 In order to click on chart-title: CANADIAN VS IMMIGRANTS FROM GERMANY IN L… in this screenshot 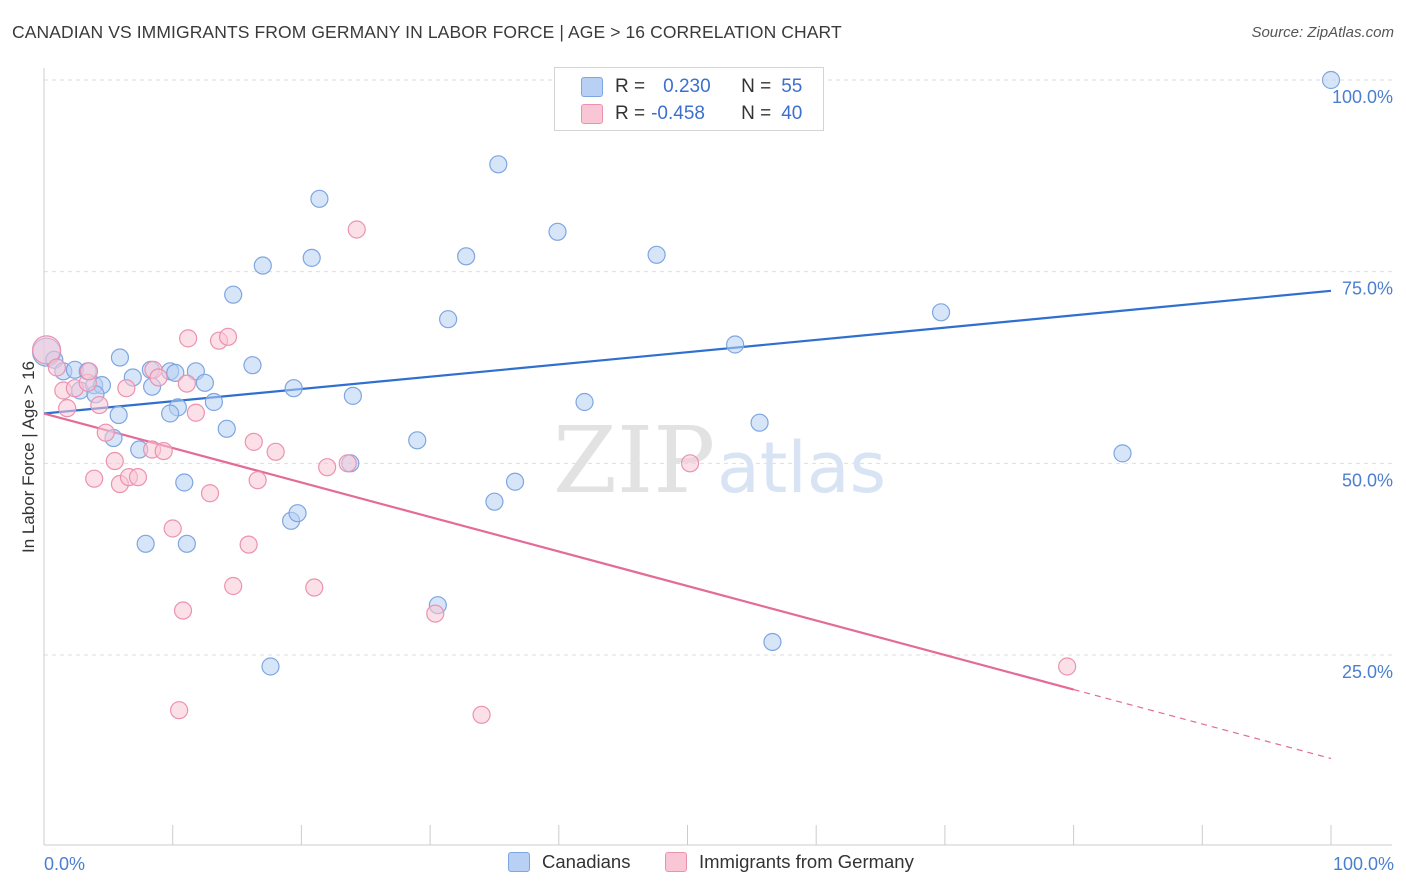, I will do `click(427, 32)`.